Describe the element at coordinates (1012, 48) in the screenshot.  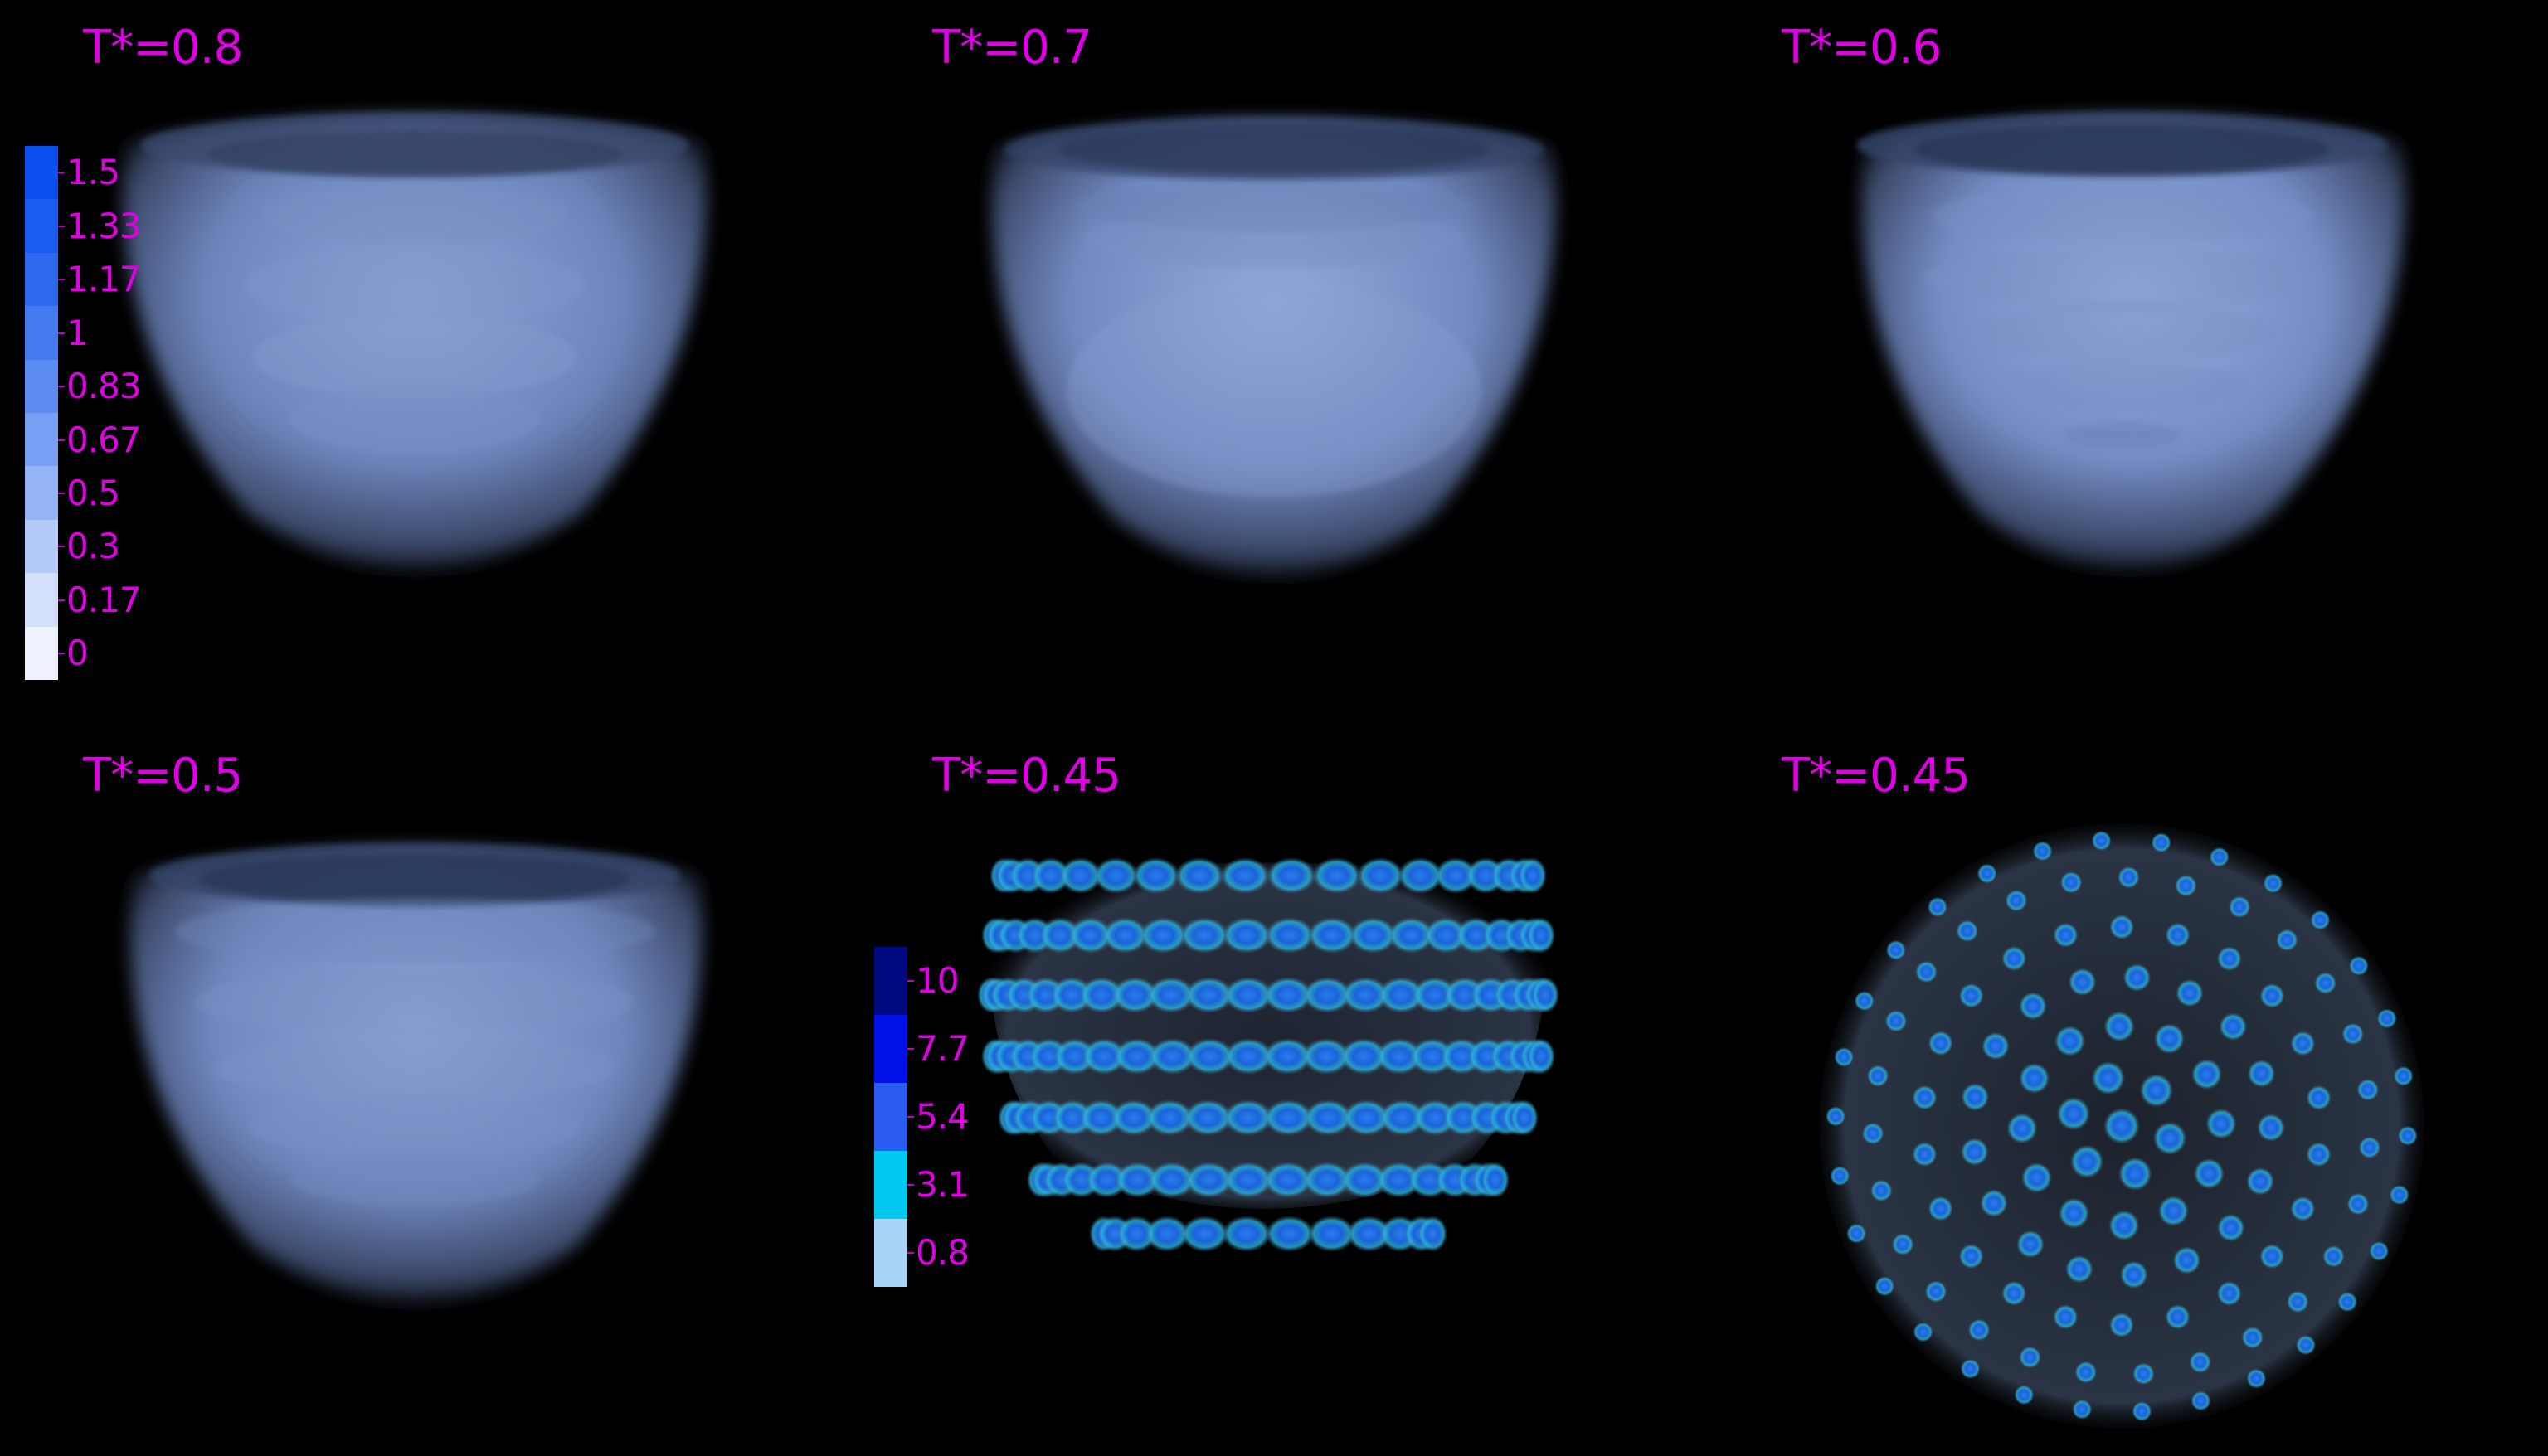
I see `panel-title: T*=0.7` at that location.